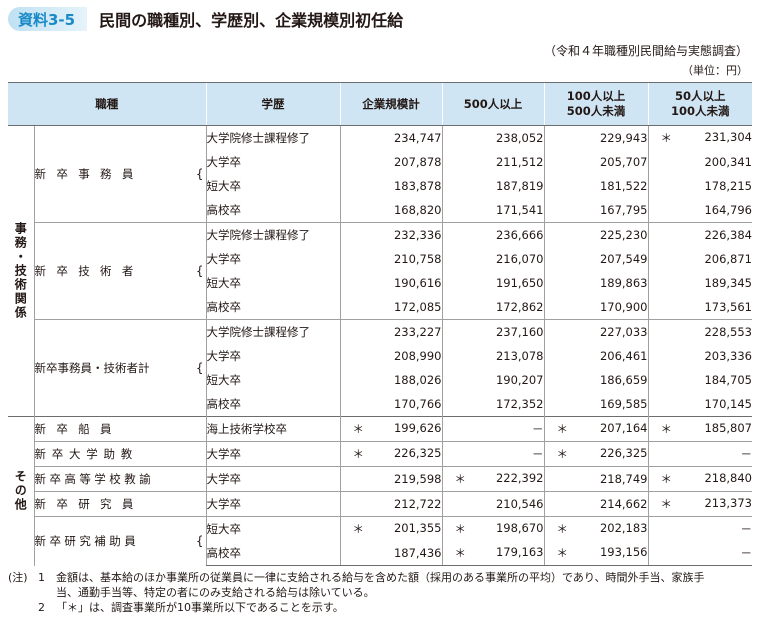  Describe the element at coordinates (595, 307) in the screenshot. I see `value-cell: 170,900` at that location.